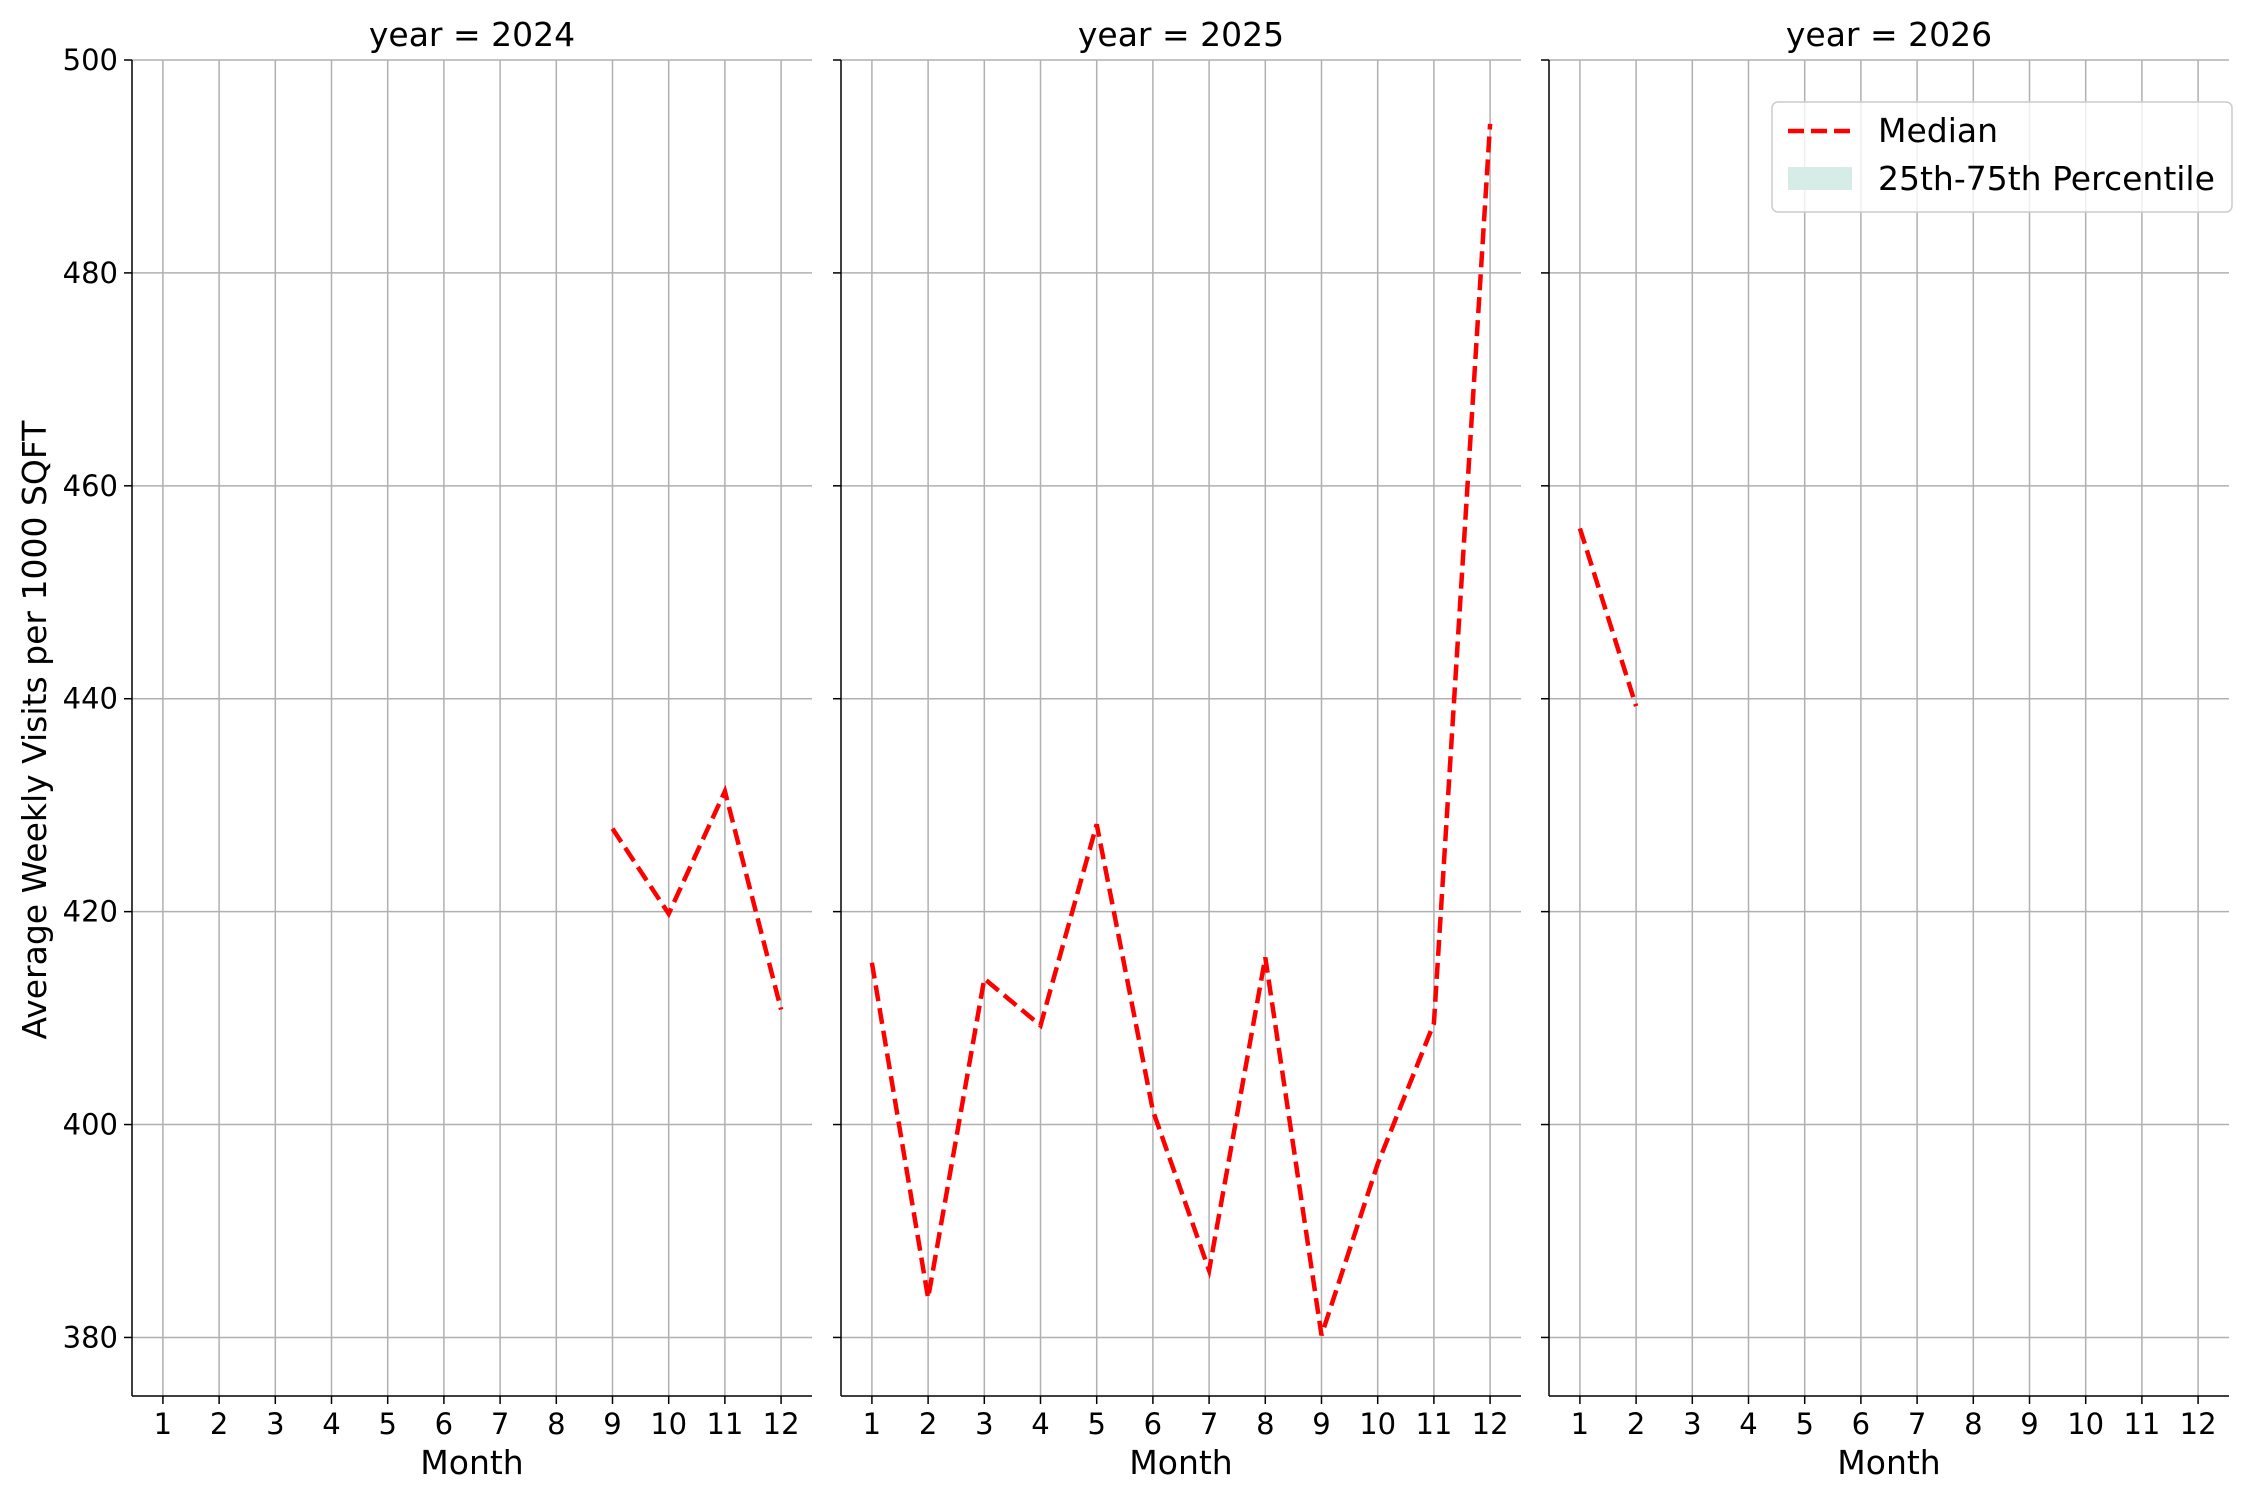 This screenshot has width=2250, height=1500. Describe the element at coordinates (90, 486) in the screenshot. I see `y-tick-label: 460` at that location.